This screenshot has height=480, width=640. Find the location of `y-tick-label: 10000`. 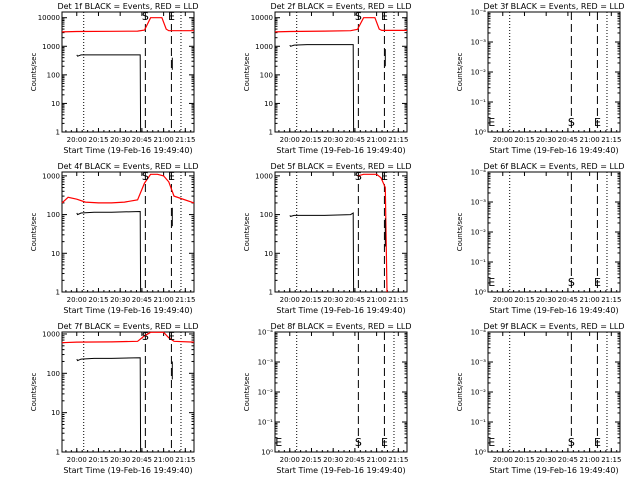

y-tick-label: 10000 is located at coordinates (49, 18).